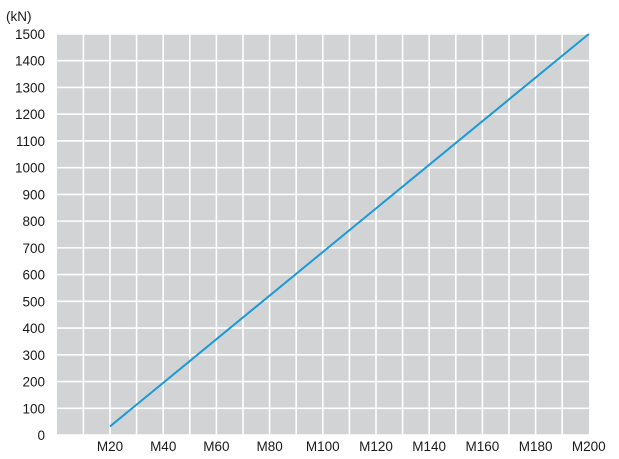 This screenshot has height=459, width=619. What do you see at coordinates (41, 435) in the screenshot?
I see `y-tick-label: 0` at bounding box center [41, 435].